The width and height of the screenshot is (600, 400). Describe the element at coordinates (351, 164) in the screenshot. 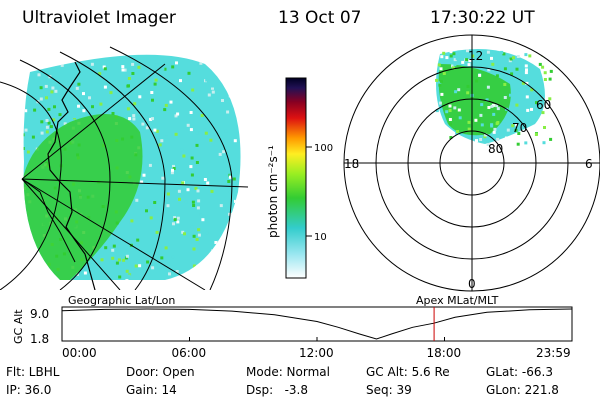

I see `clock-label-18: 18` at that location.